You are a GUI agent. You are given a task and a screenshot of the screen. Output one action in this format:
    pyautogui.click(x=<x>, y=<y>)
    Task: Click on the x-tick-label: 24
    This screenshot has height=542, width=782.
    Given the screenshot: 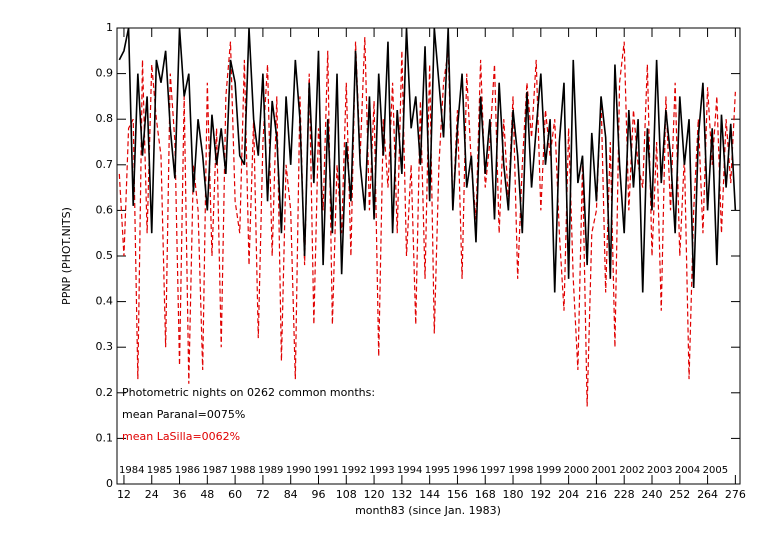 What is the action you would take?
    pyautogui.click(x=152, y=494)
    